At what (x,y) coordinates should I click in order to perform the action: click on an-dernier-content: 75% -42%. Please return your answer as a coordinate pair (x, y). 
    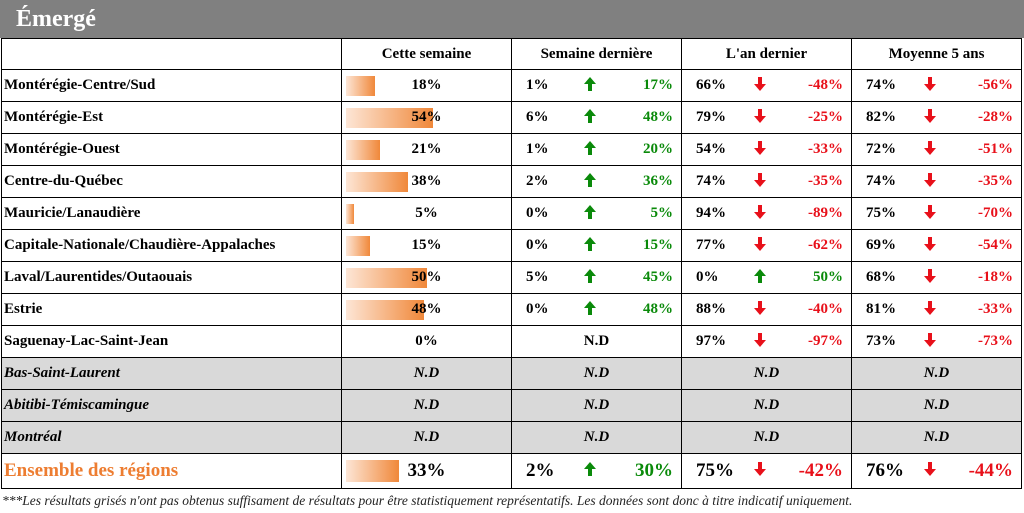
    Looking at the image, I should click on (767, 471).